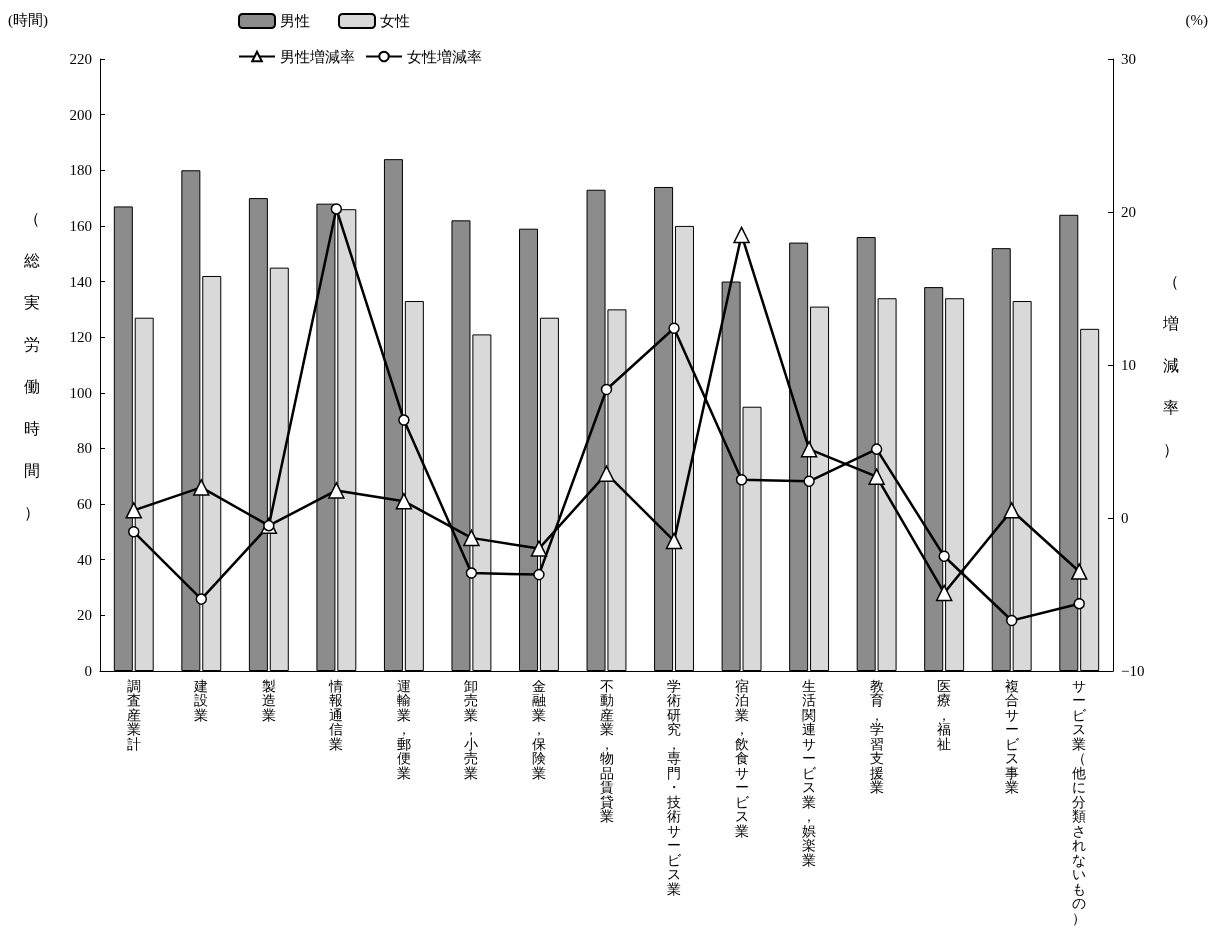  Describe the element at coordinates (133, 715) in the screenshot. I see `x-tick-label: 調査産業計` at that location.